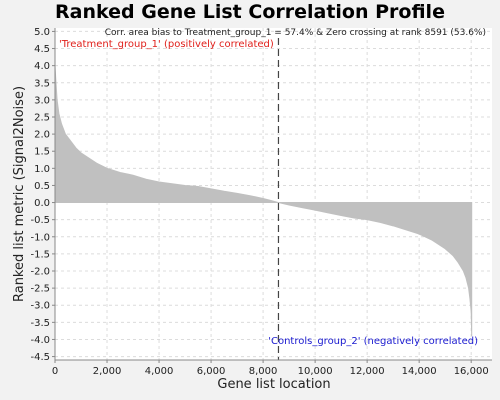 Image resolution: width=500 pixels, height=400 pixels. What do you see at coordinates (40, 220) in the screenshot?
I see `y-tick-label: -0.5` at bounding box center [40, 220].